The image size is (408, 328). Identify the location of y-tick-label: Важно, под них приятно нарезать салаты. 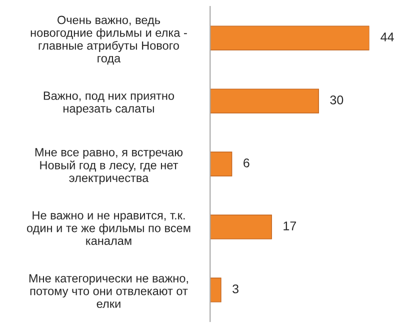
(109, 103).